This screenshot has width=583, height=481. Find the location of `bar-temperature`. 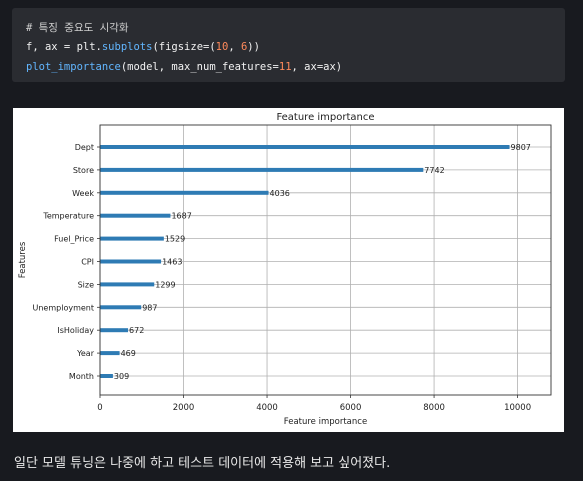

bar-temperature is located at coordinates (135, 215).